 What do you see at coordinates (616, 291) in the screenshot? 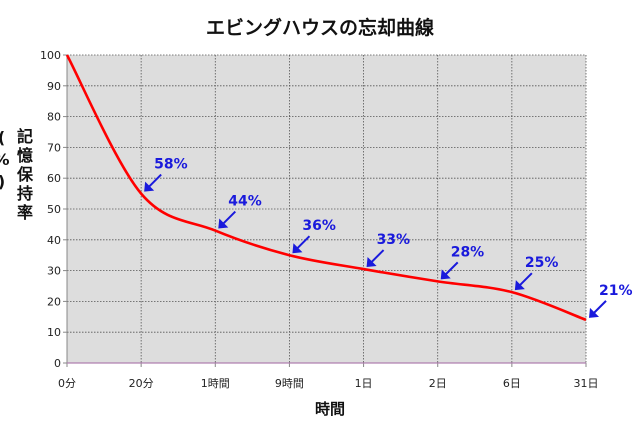
I see `annotation-label: 21%` at bounding box center [616, 291].